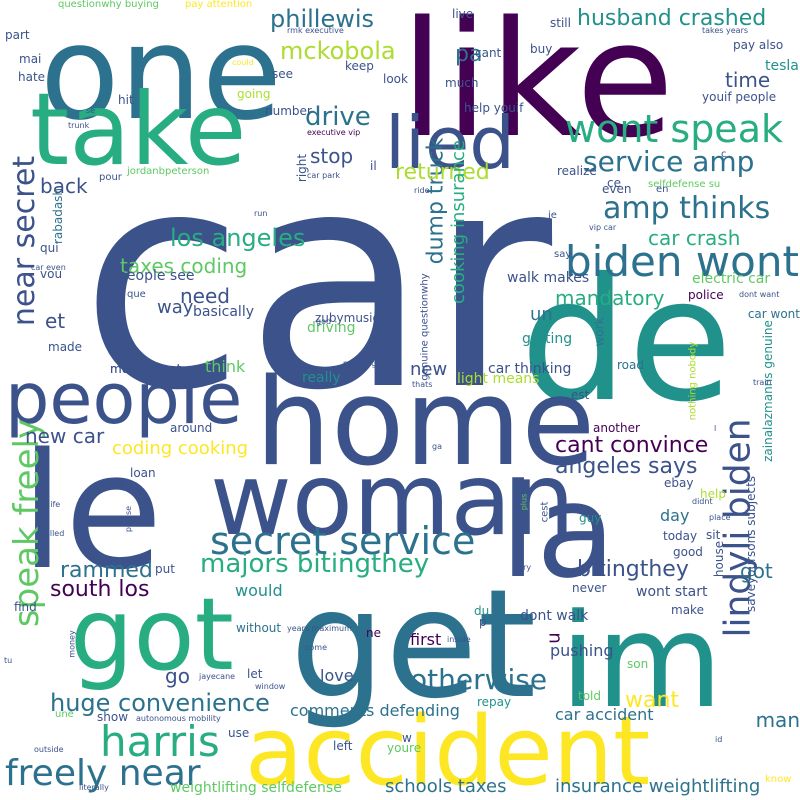 The width and height of the screenshot is (800, 800). What do you see at coordinates (100, 590) in the screenshot?
I see `cloud-word: south los` at bounding box center [100, 590].